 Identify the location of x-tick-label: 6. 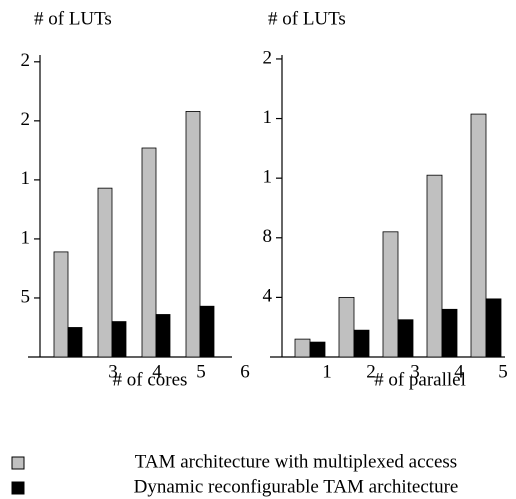
(245, 371).